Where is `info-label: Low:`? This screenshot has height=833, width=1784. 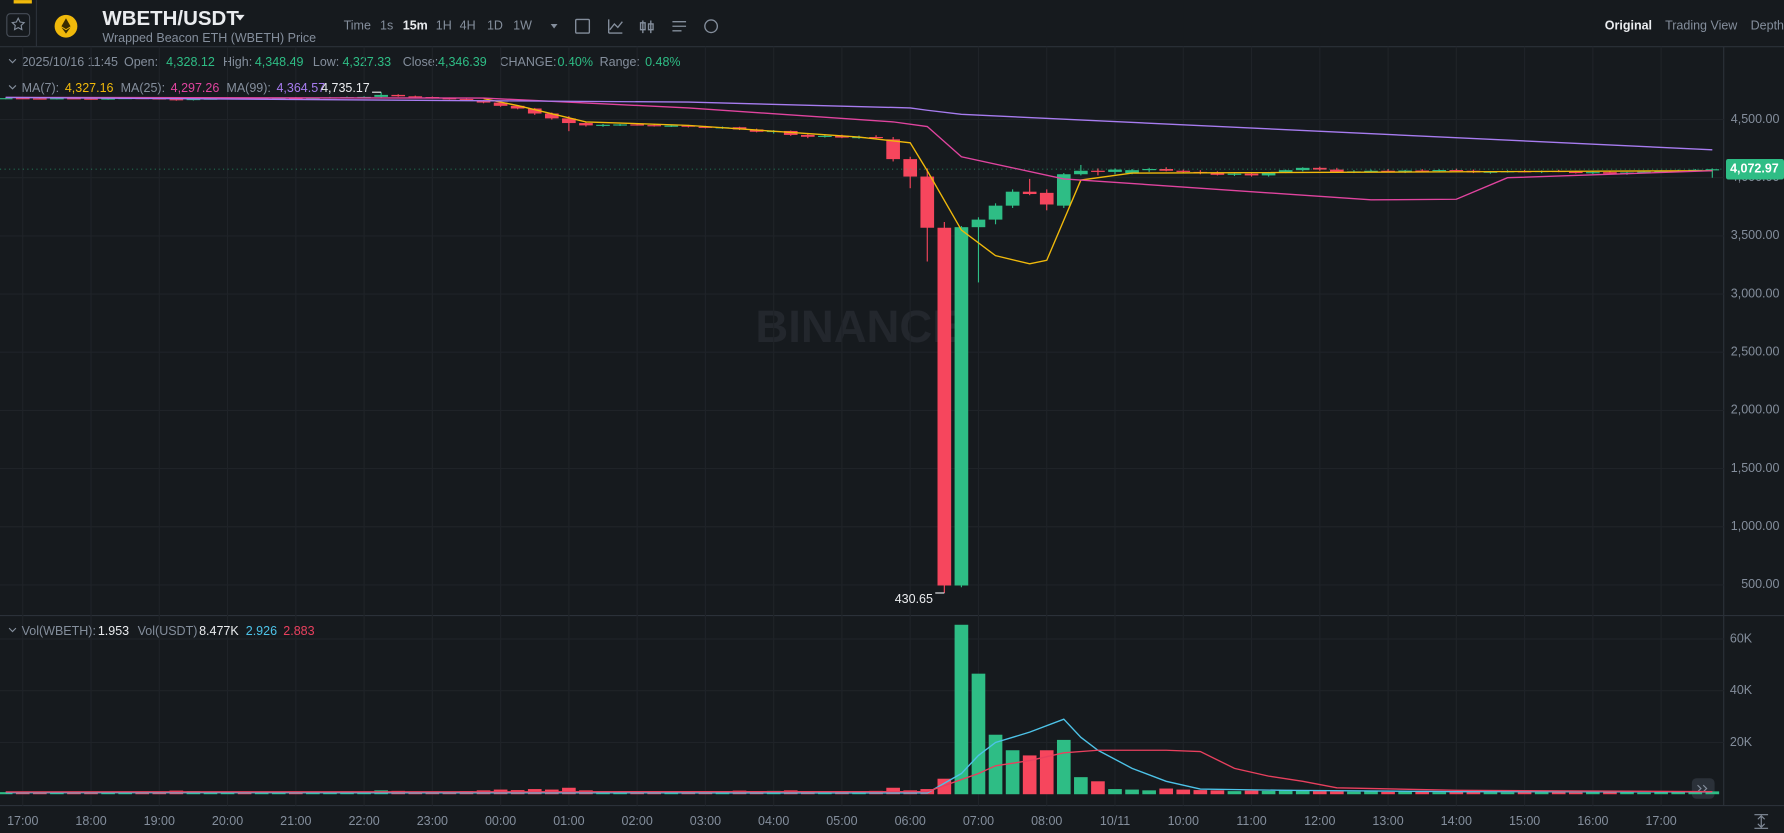 info-label: Low: is located at coordinates (326, 62).